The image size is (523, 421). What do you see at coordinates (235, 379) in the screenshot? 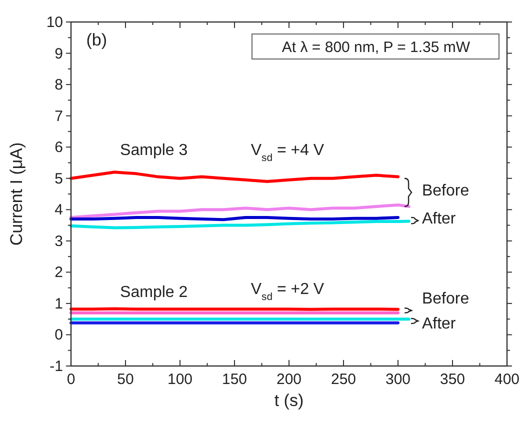
I see `x-tick-label: 150` at bounding box center [235, 379].